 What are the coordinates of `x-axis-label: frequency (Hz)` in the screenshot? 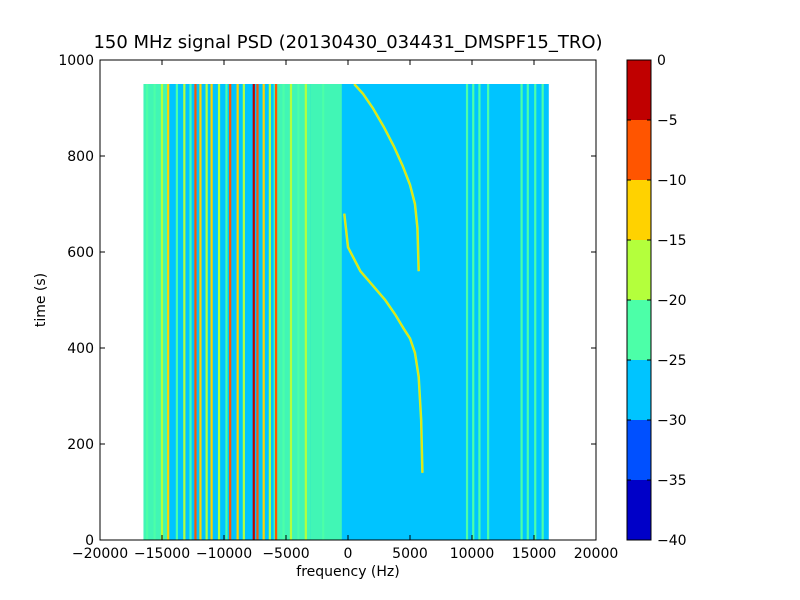 It's located at (347, 572).